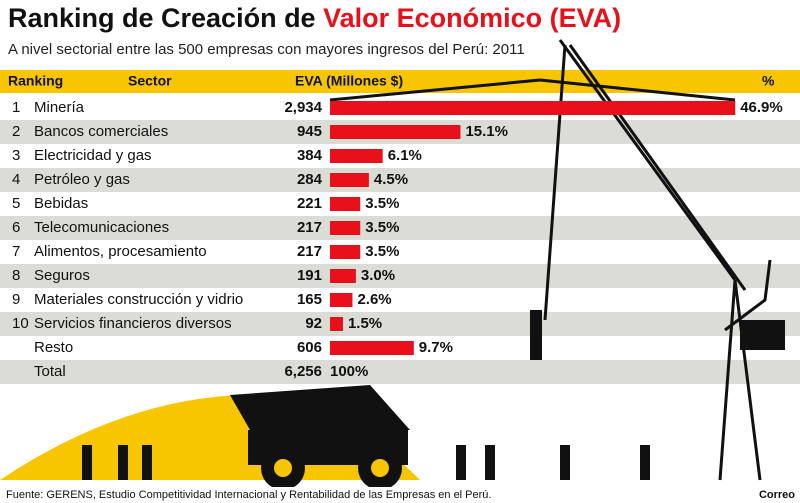 This screenshot has height=503, width=800. I want to click on category-label: Telecomunicaciones, so click(101, 227).